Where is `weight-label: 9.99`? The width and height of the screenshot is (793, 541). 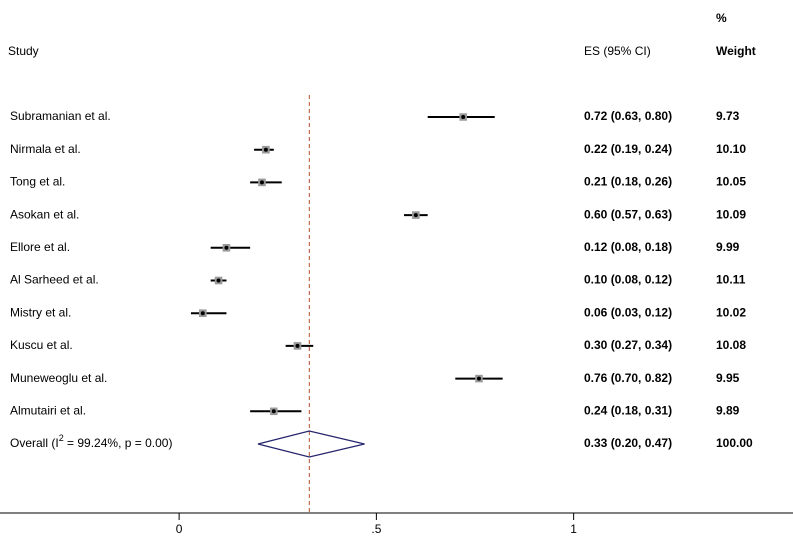 weight-label: 9.99 is located at coordinates (728, 247).